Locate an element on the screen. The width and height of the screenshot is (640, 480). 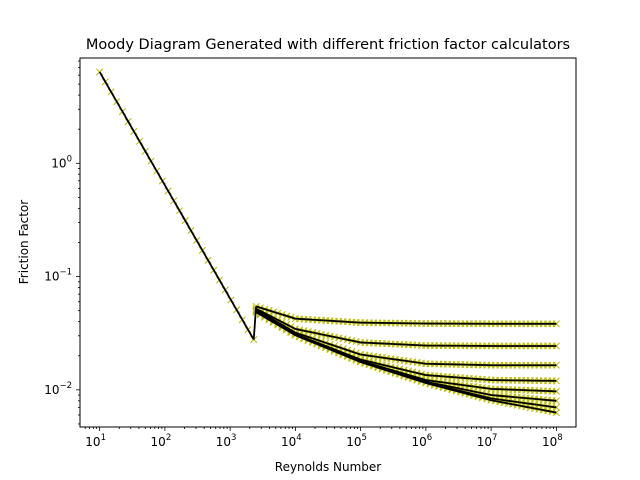
x-tick-label: 10⁶ is located at coordinates (422, 441).